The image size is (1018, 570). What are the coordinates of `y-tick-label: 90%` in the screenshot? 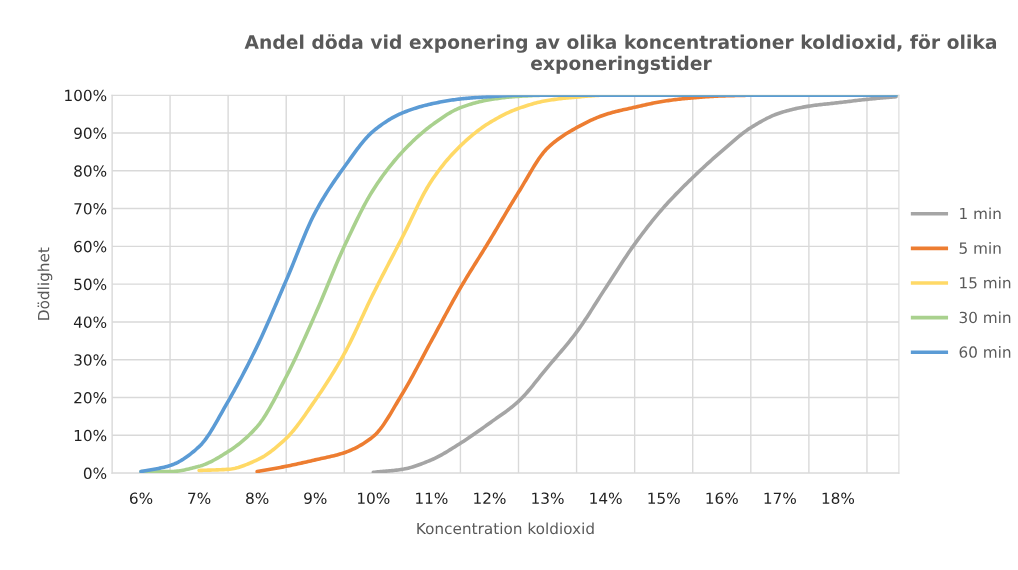 It's located at (90, 133).